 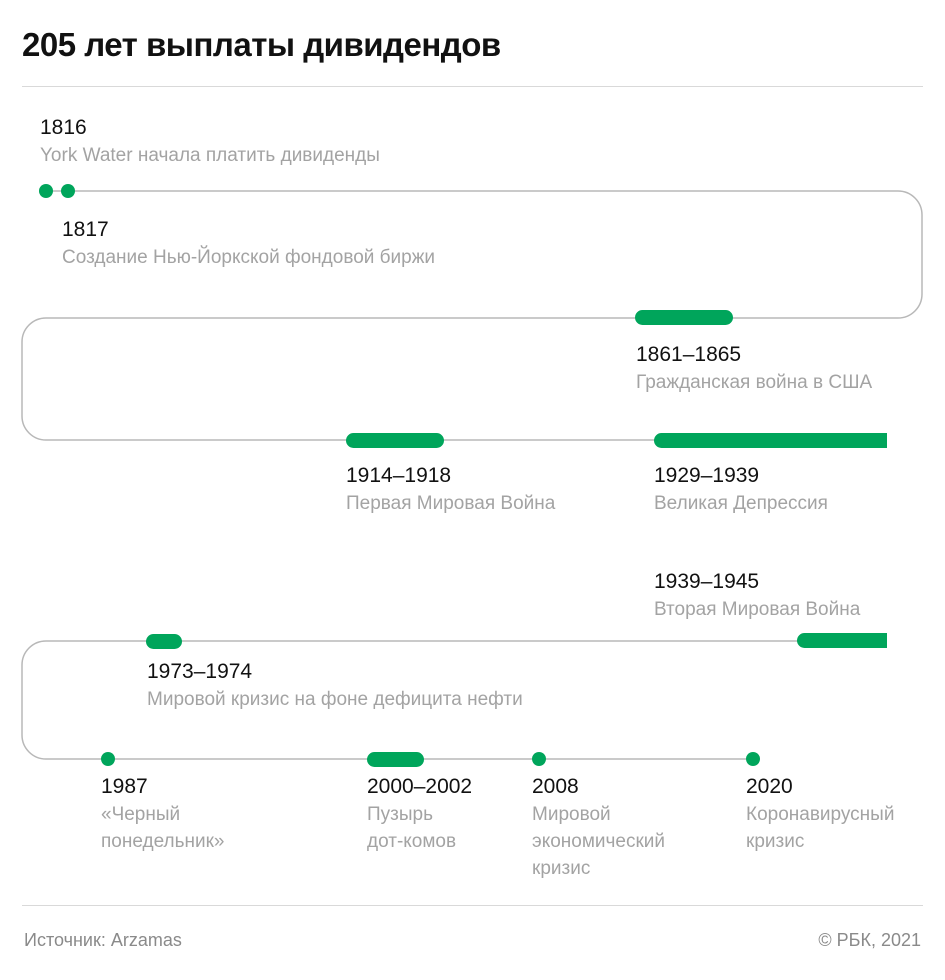 What do you see at coordinates (395, 440) in the screenshot?
I see `bar-1914-1918` at bounding box center [395, 440].